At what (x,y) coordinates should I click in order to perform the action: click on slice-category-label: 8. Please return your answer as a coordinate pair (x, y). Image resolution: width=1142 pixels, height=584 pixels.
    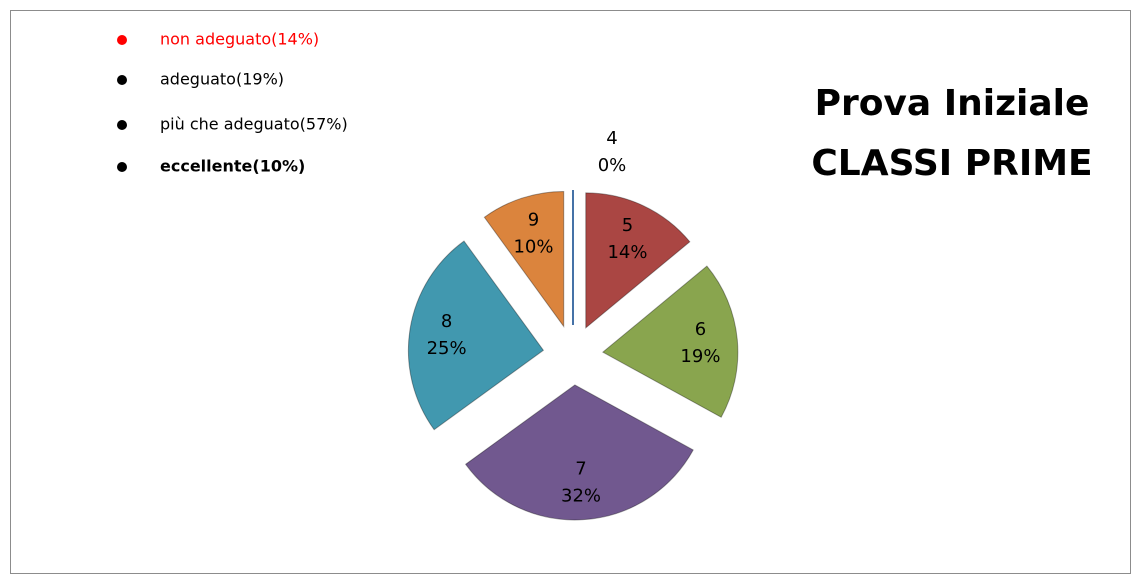
    Looking at the image, I should click on (446, 321).